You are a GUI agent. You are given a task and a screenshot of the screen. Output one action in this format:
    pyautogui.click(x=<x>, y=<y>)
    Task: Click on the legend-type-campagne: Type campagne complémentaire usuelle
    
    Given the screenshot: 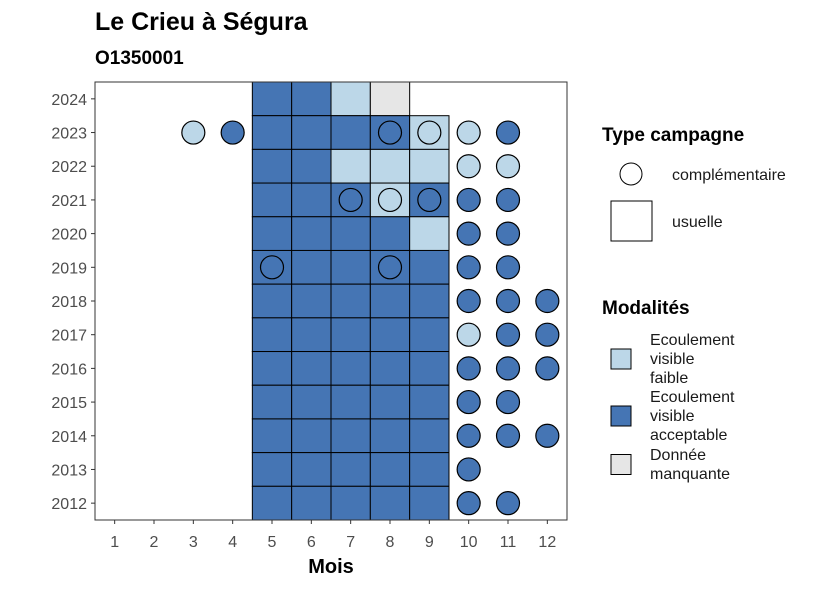 What is the action you would take?
    pyautogui.click(x=694, y=183)
    